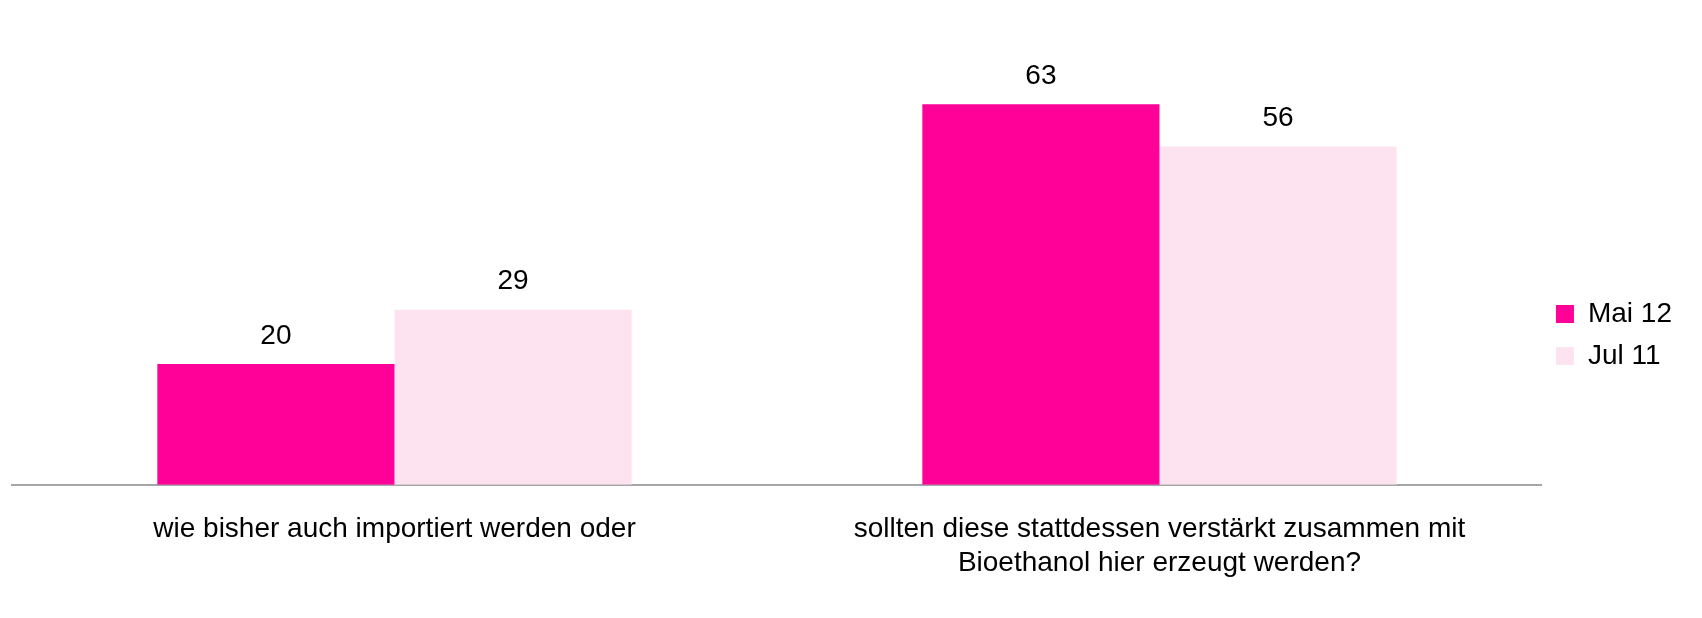 The image size is (1702, 618). Describe the element at coordinates (394, 528) in the screenshot. I see `x-tick-label: wie bisher auch importiert werden oder` at that location.